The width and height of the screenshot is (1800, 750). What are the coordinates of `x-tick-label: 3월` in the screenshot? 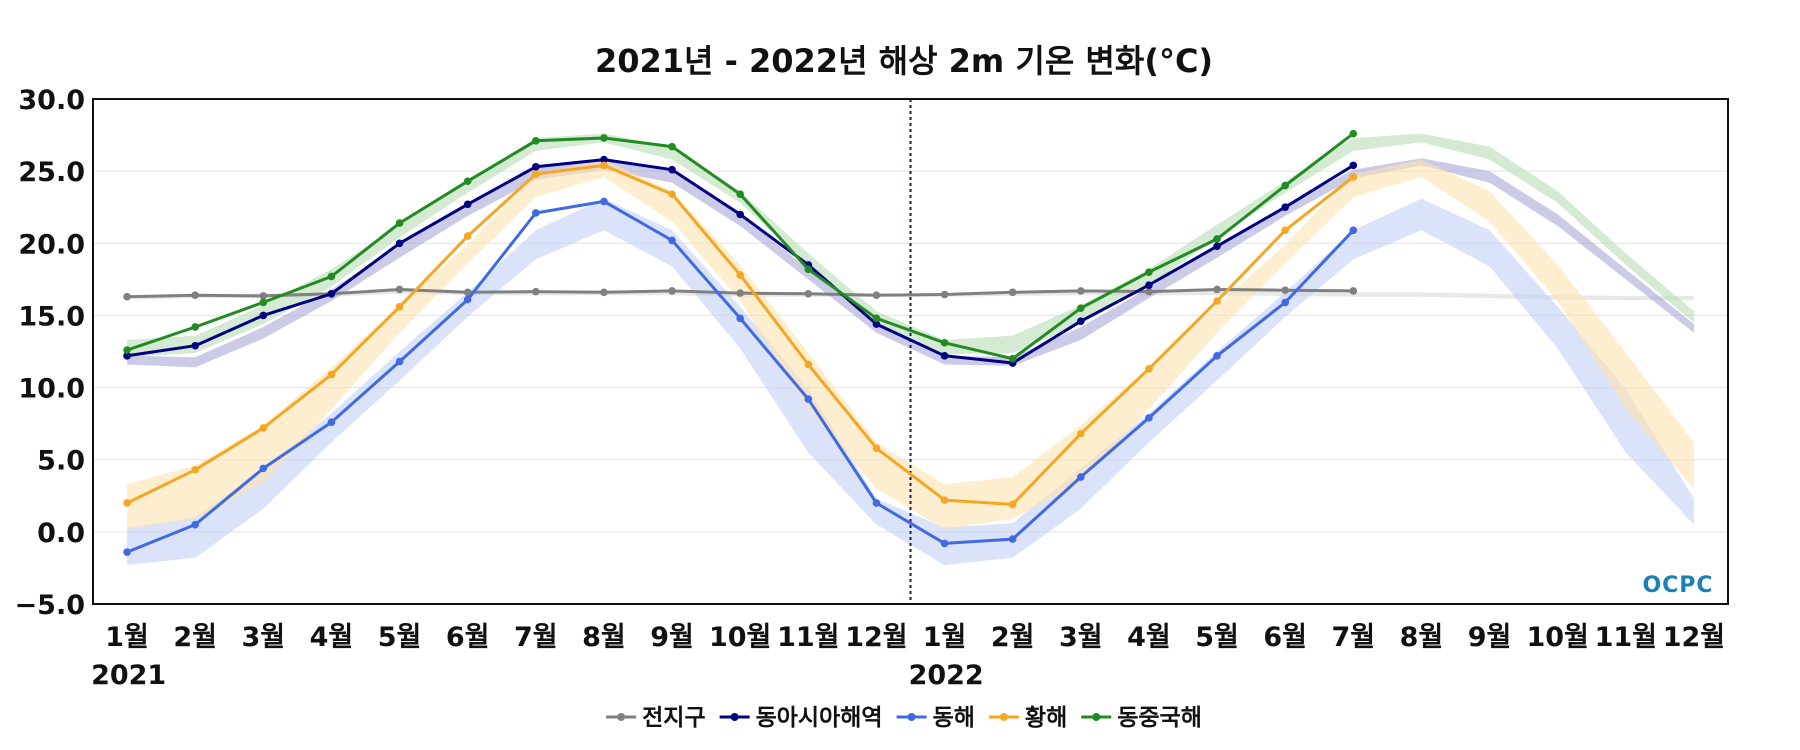 It's located at (1081, 637).